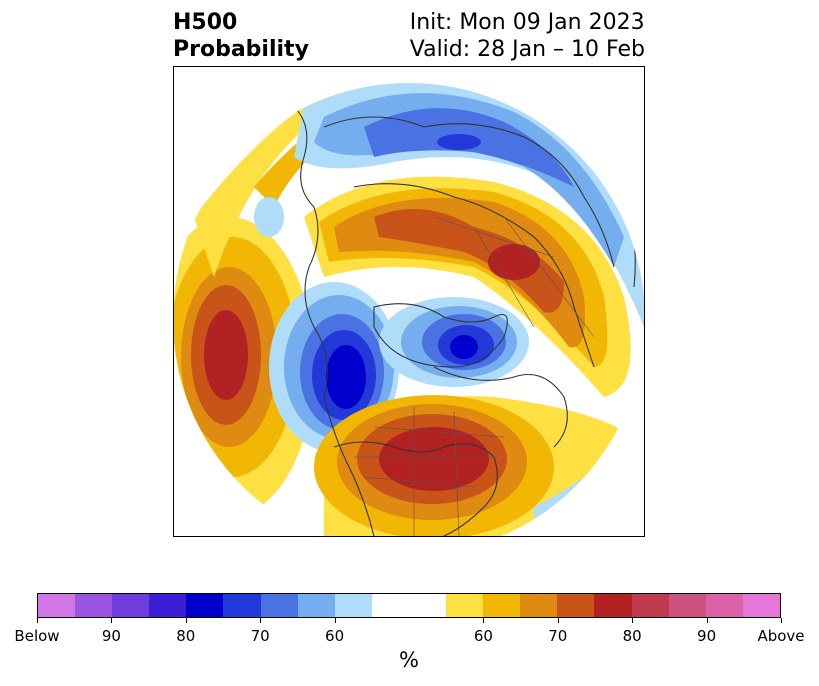 This screenshot has height=686, width=819. I want to click on borders, so click(474, 376).